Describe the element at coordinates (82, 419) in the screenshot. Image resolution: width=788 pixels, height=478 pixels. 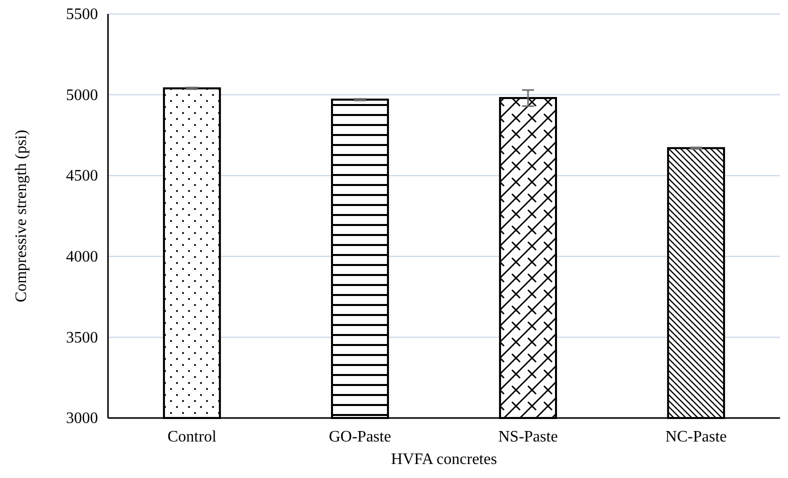
I see `y-tick-label: 3000` at that location.